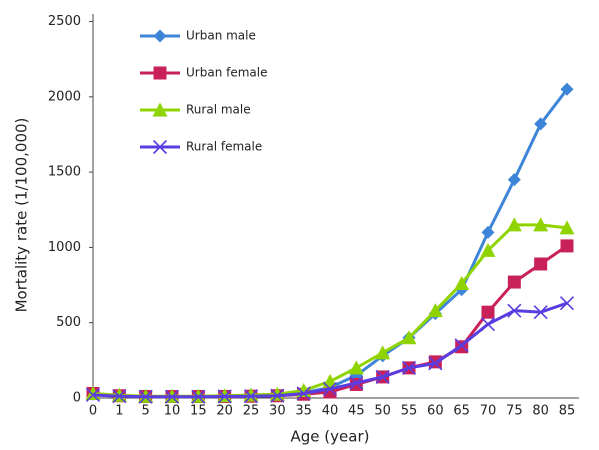  I want to click on y-tick-label: 2500, so click(64, 21).